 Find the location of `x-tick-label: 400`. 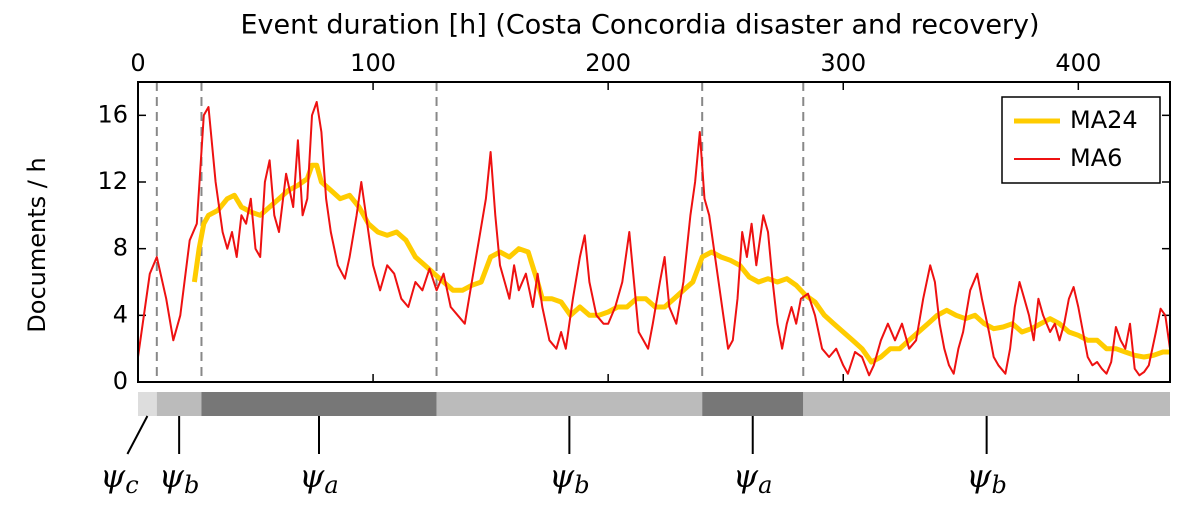

x-tick-label: 400 is located at coordinates (1078, 63).